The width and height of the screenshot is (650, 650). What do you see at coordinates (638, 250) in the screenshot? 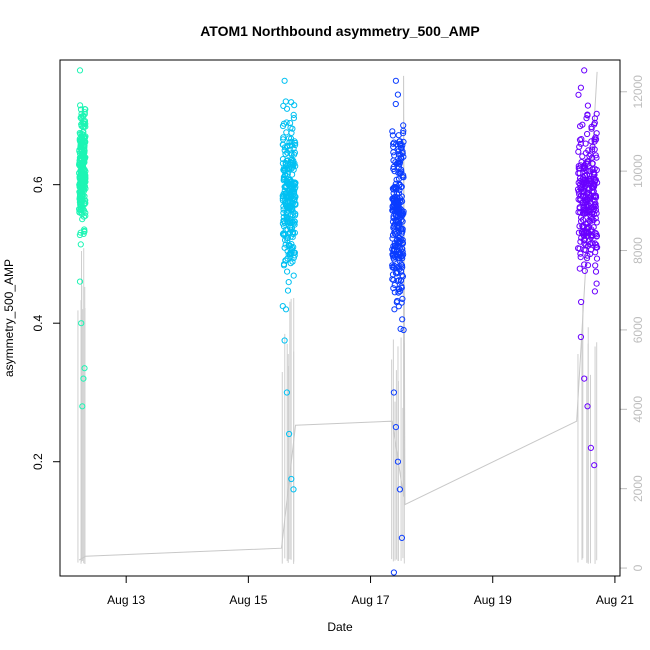
I see `y2-tick-label-4: 8000` at bounding box center [638, 250].